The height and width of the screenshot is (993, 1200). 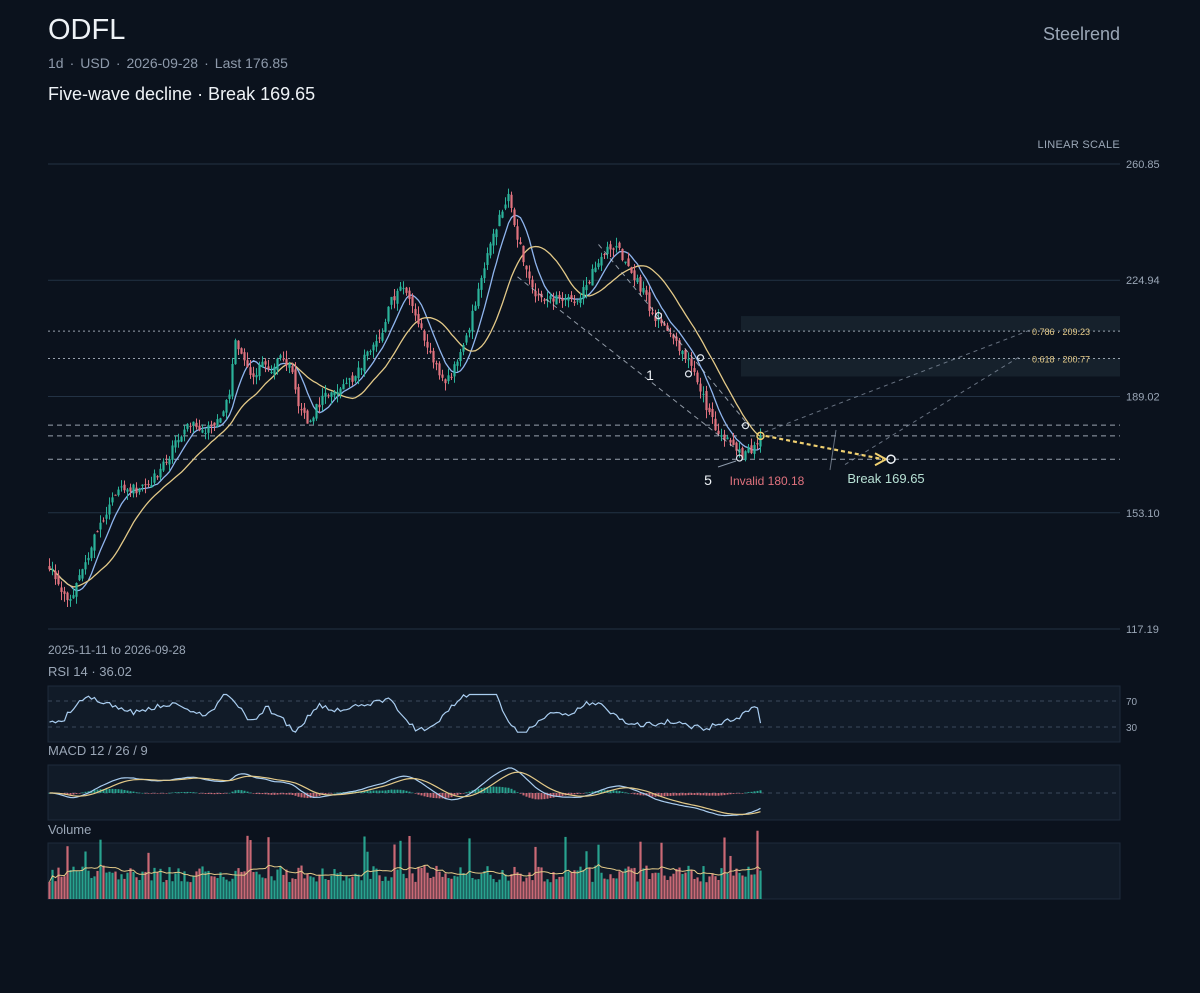 I want to click on volume-average-line, so click(x=405, y=873).